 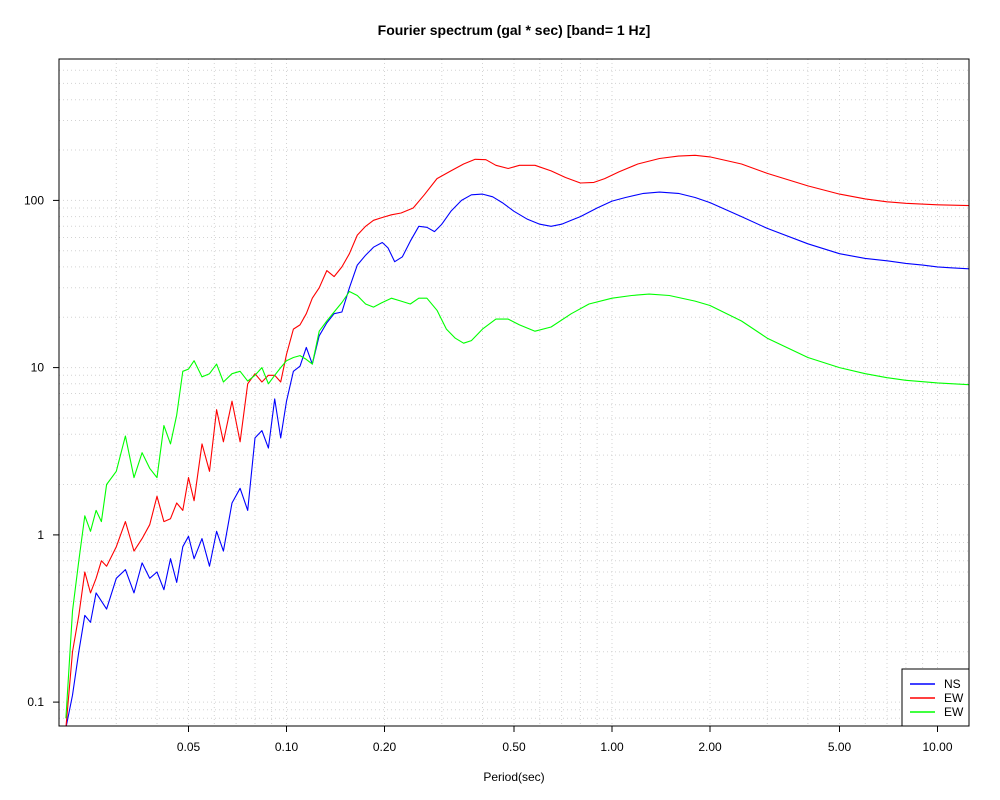 I want to click on y-tick-label: 0.1, so click(x=35, y=702).